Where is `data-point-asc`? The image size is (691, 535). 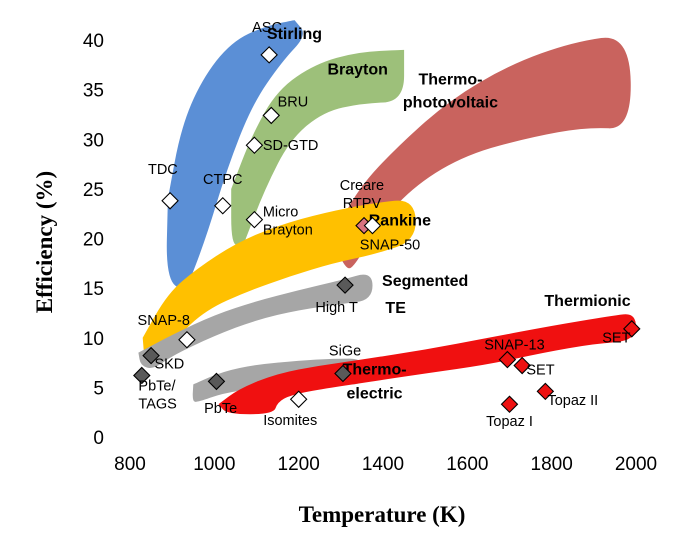 data-point-asc is located at coordinates (269, 55).